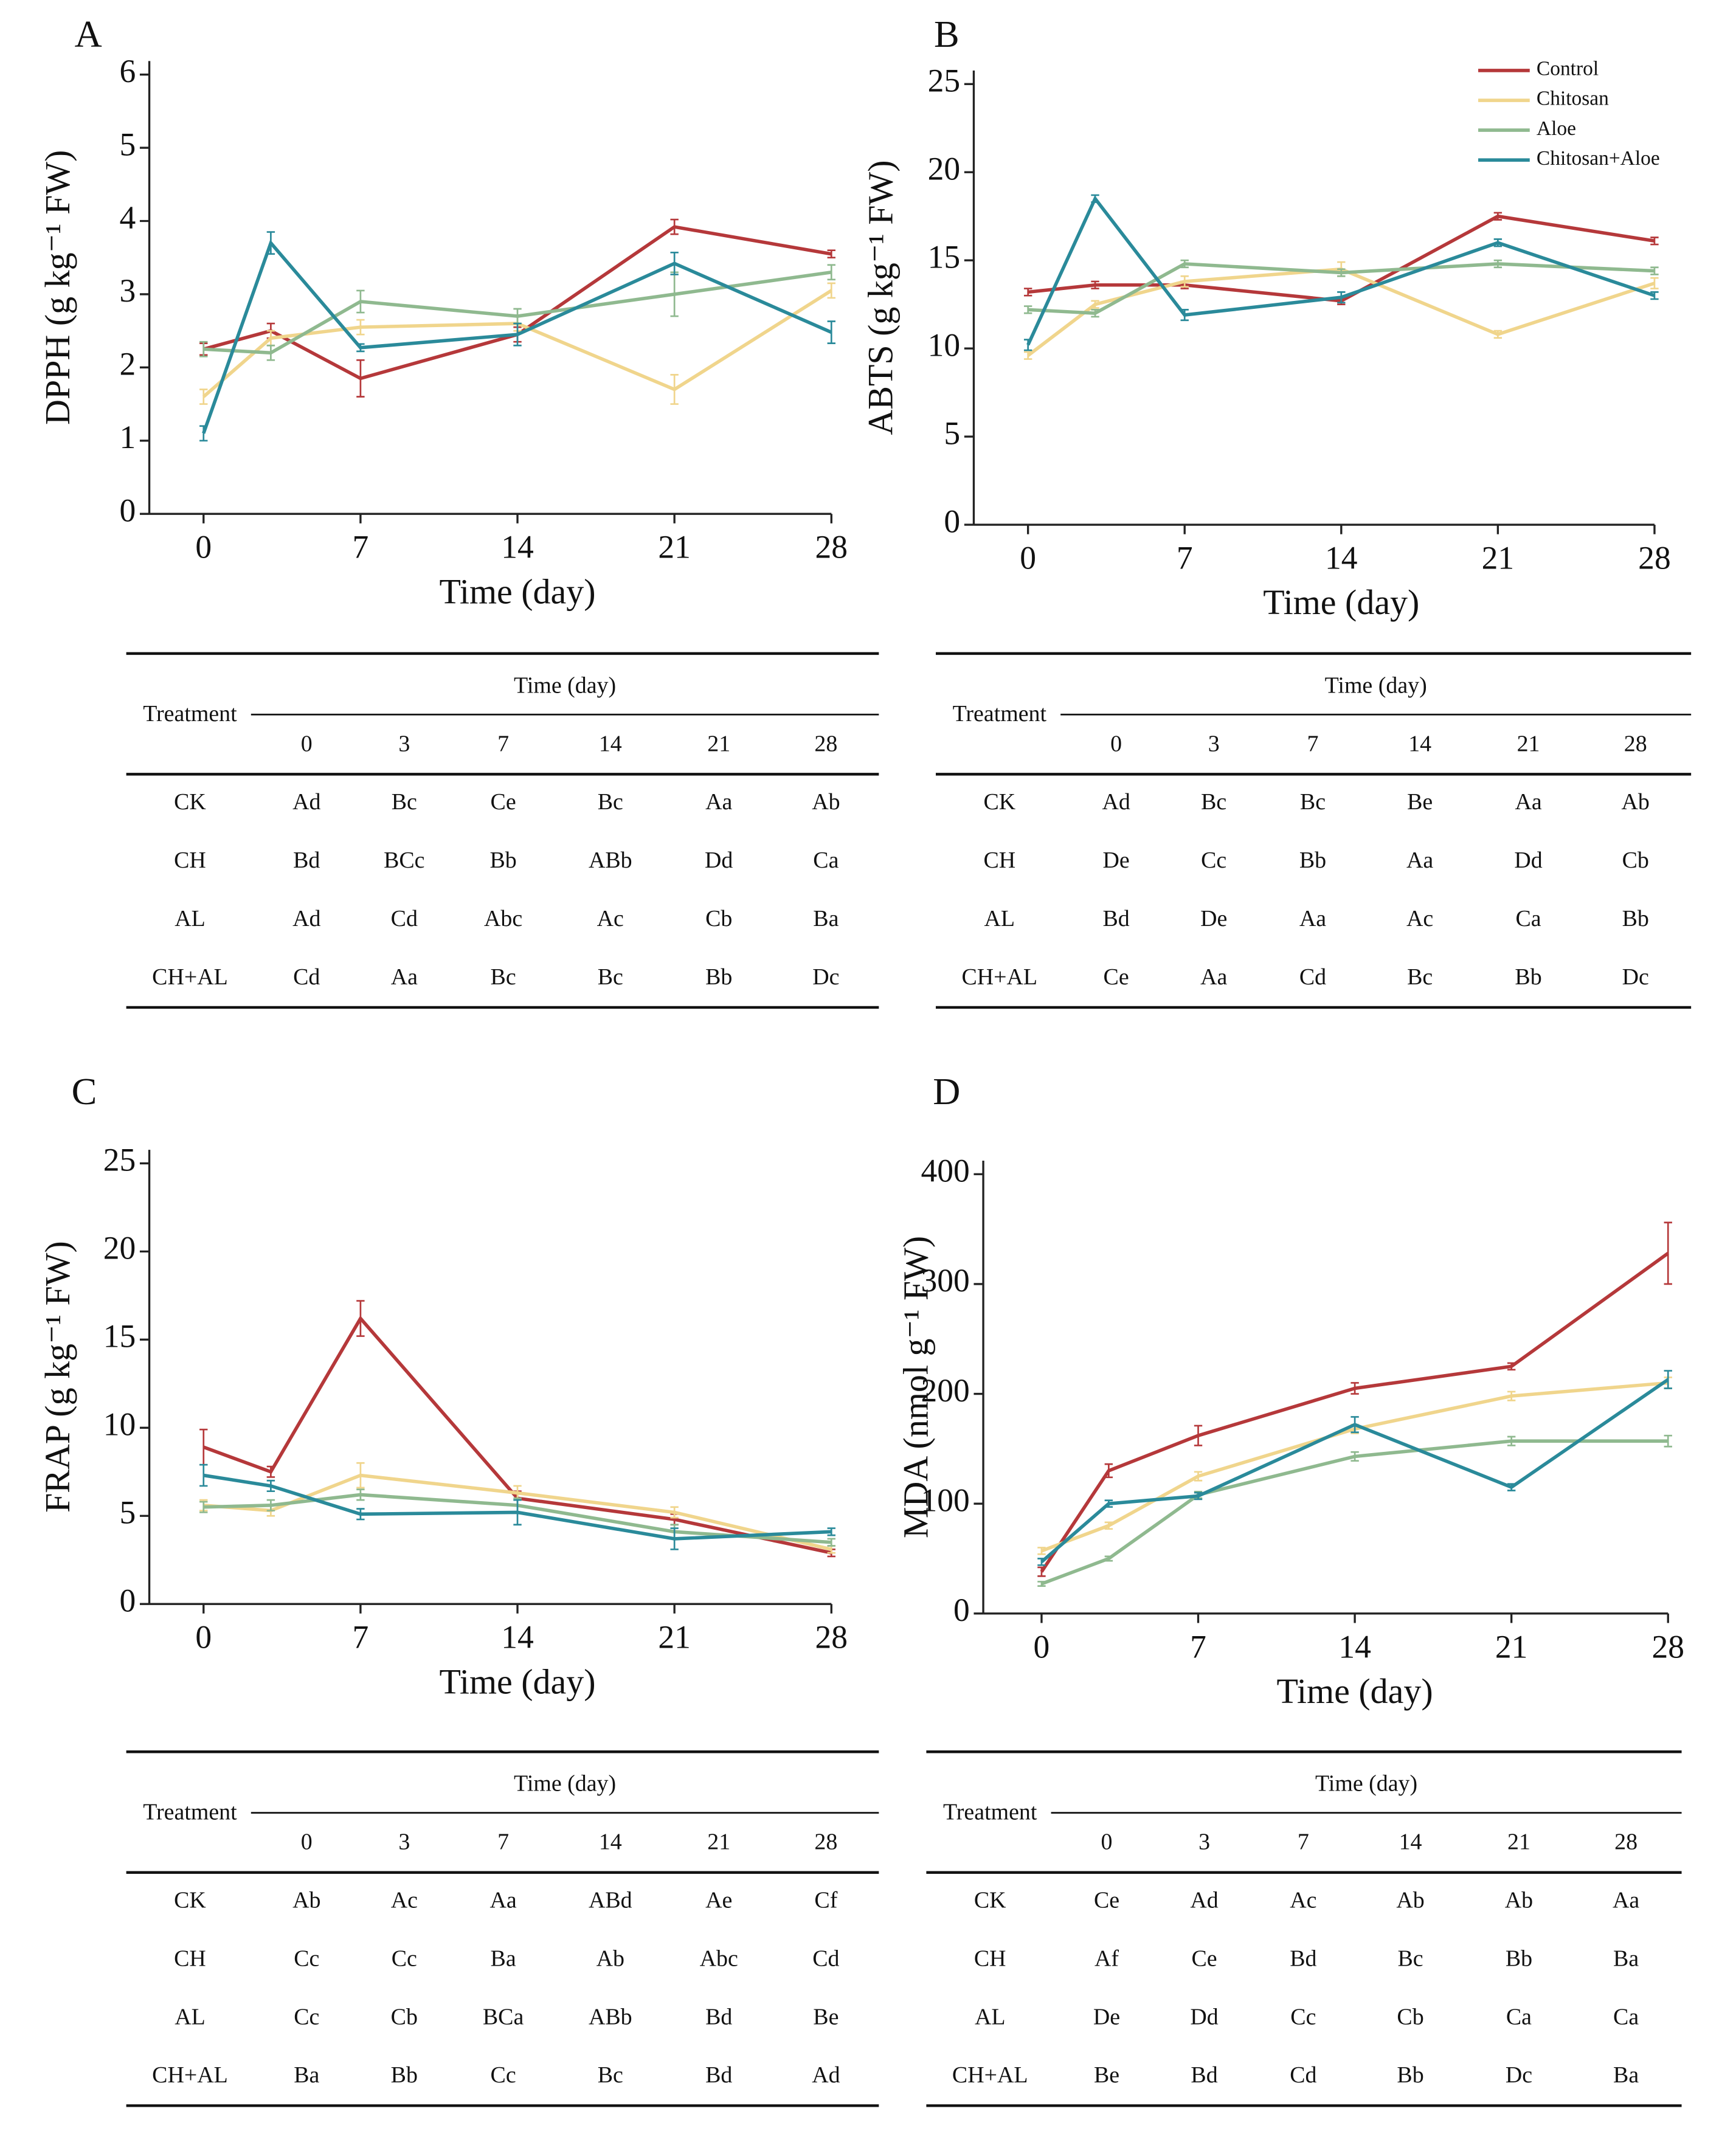 The image size is (1736, 2145). Describe the element at coordinates (718, 1900) in the screenshot. I see `table-cell: Ae` at that location.